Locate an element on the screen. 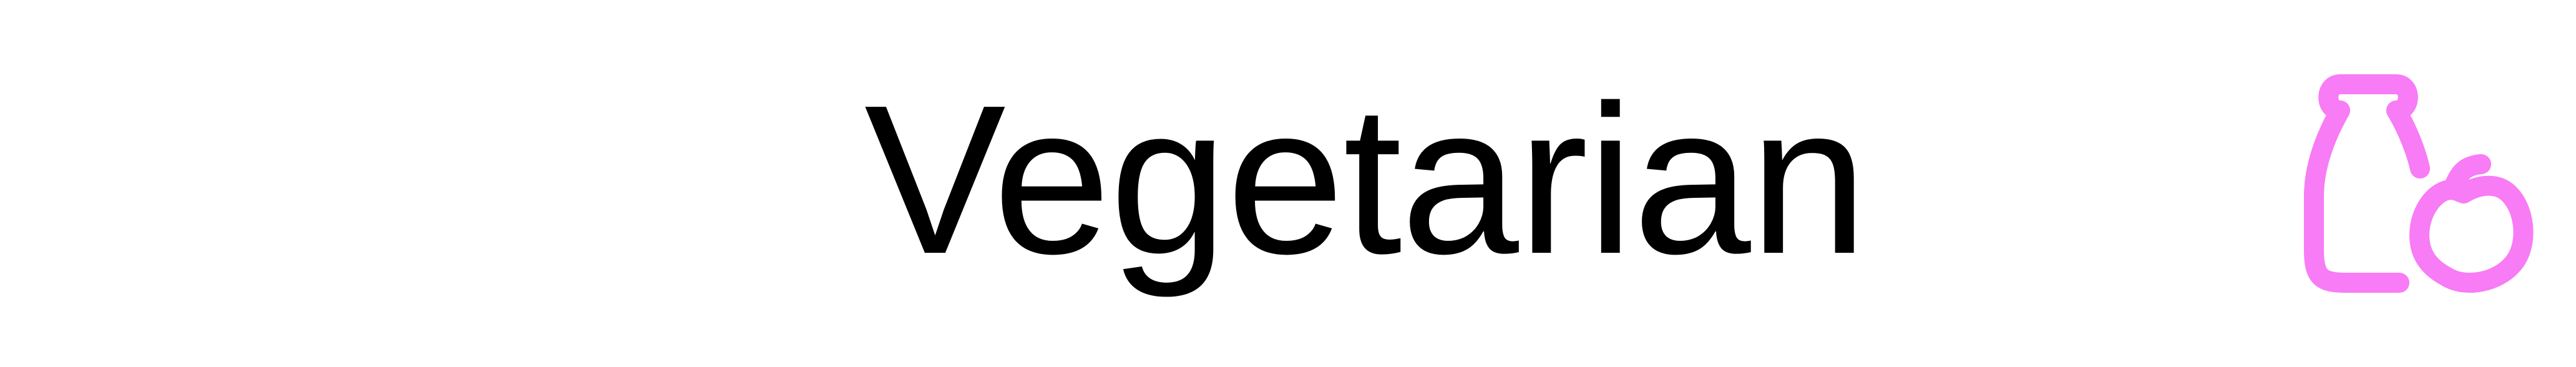 The width and height of the screenshot is (2576, 367). milk-bottle-apple-icon is located at coordinates (2419, 183).